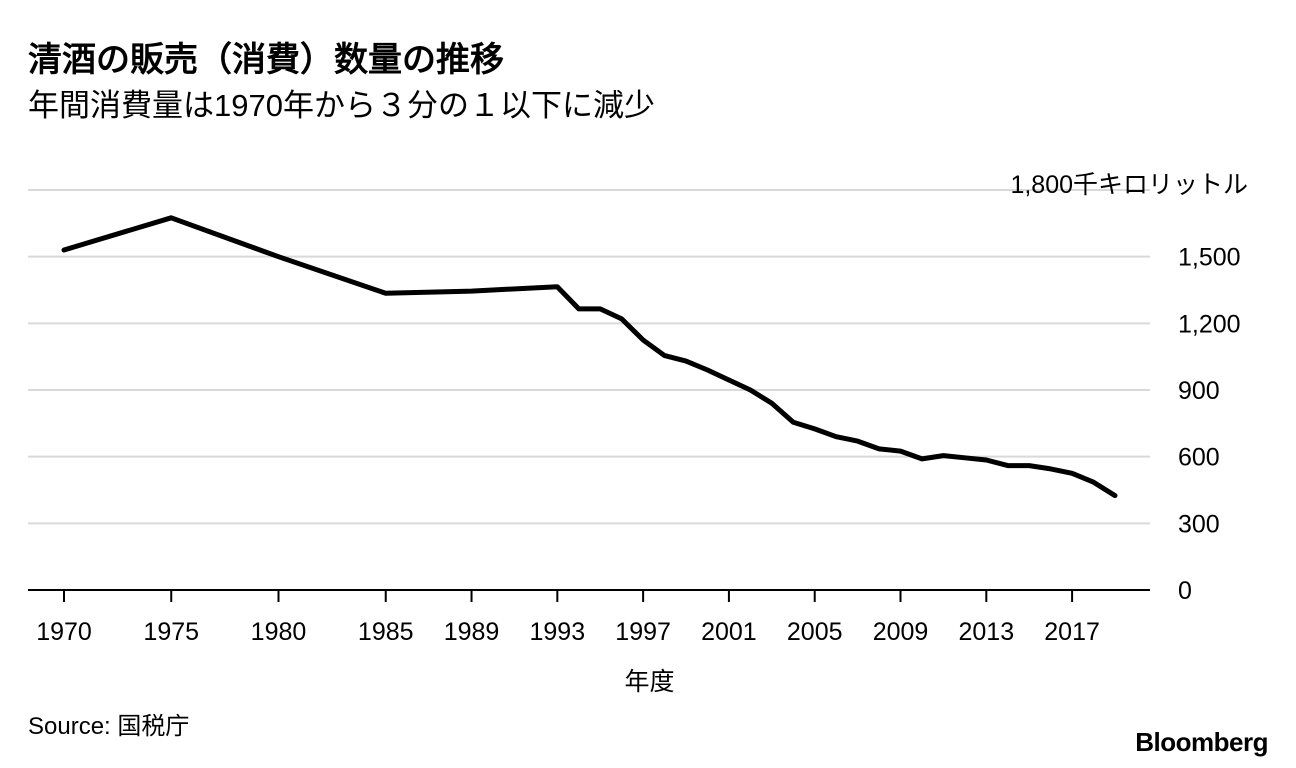 This screenshot has width=1296, height=768. Describe the element at coordinates (1072, 632) in the screenshot. I see `x-tick-label: 2017` at that location.